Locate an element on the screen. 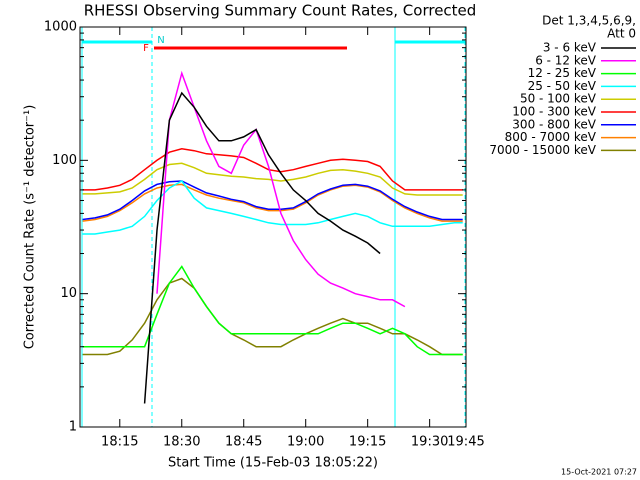 This screenshot has height=480, width=640. y-tick-label: 10 is located at coordinates (68, 293).